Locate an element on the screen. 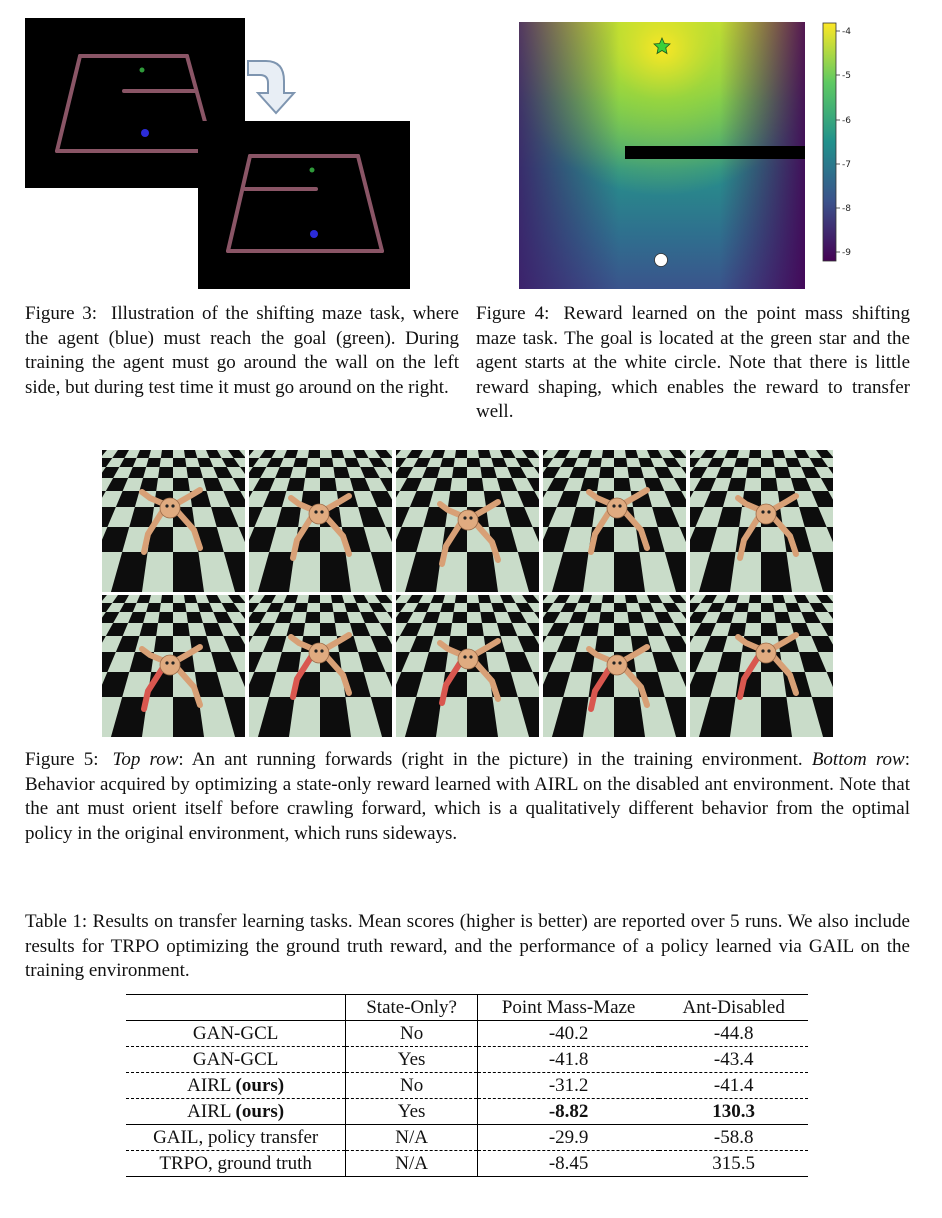  table-row: GAIL, policy transfer N/A -29.9 -58.8 is located at coordinates (467, 1137).